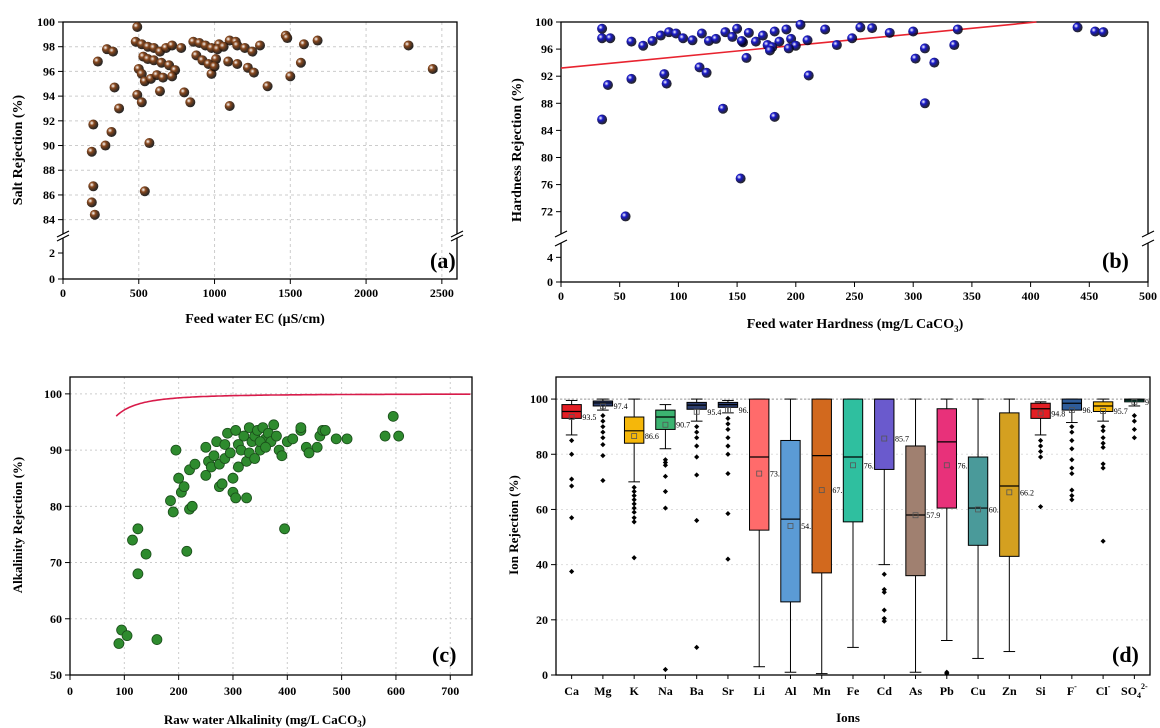 Image resolution: width=1160 pixels, height=728 pixels. What do you see at coordinates (853, 691) in the screenshot?
I see `panel-d-x-tick-label-base: Fe` at bounding box center [853, 691].